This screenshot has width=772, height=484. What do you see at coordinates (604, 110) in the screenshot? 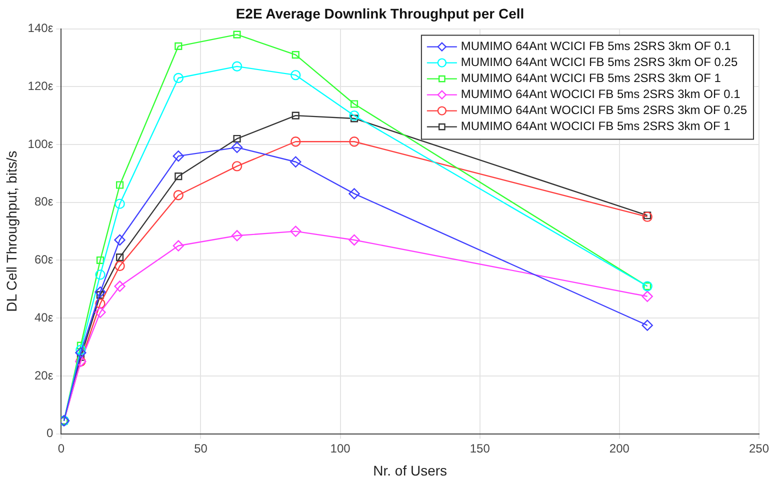
I see `legend-label: MUMIMO 64Ant WOCICI FB 5ms 2SRS 3km OF 0.25` at bounding box center [604, 110].